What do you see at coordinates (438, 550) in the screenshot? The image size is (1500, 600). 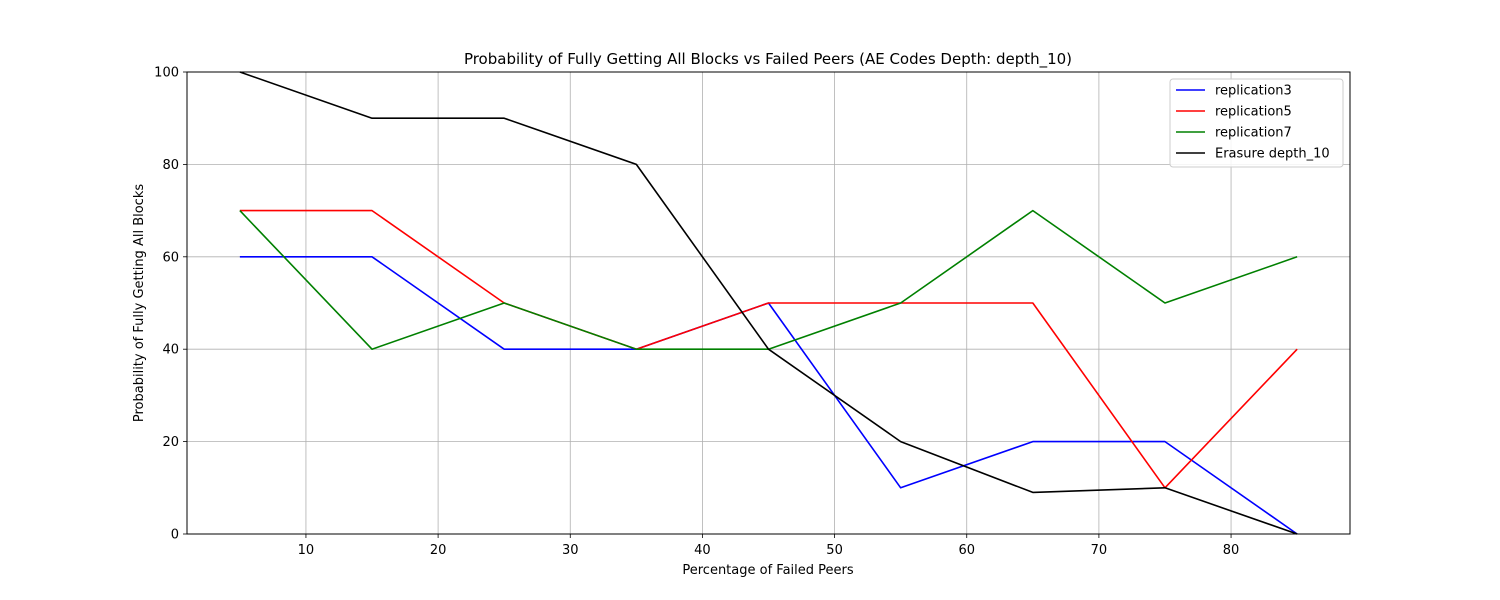 I see `x-tick-label: 20` at bounding box center [438, 550].